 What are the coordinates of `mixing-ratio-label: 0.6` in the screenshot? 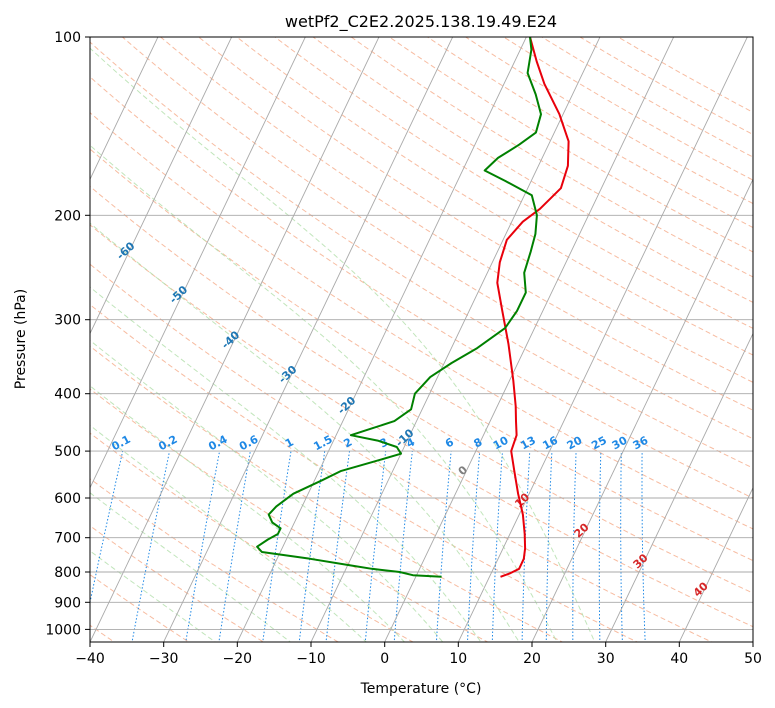 It's located at (249, 443).